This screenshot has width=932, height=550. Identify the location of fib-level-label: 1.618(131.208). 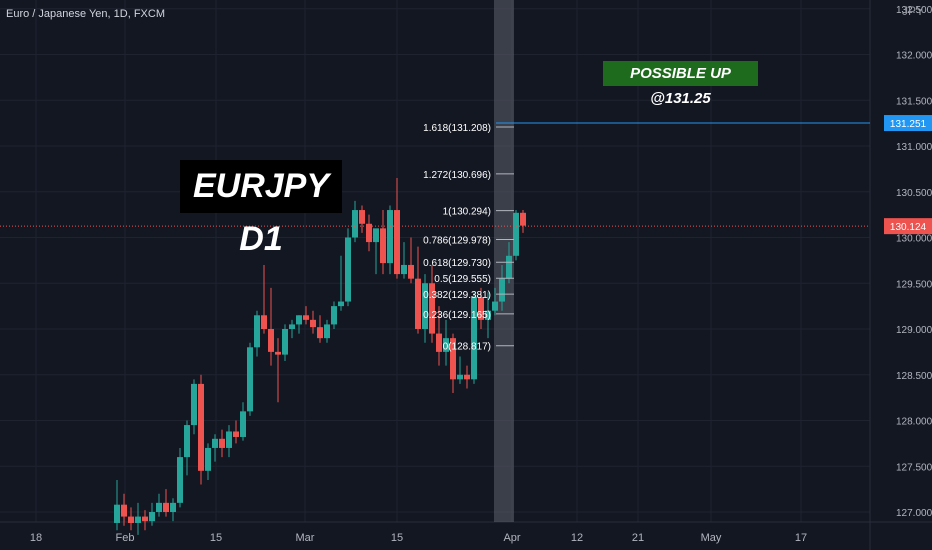
(457, 128).